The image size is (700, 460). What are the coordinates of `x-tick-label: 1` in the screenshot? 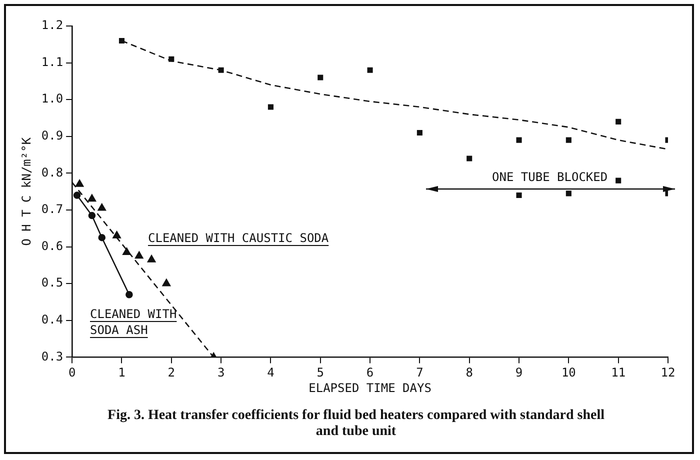 It's located at (122, 373).